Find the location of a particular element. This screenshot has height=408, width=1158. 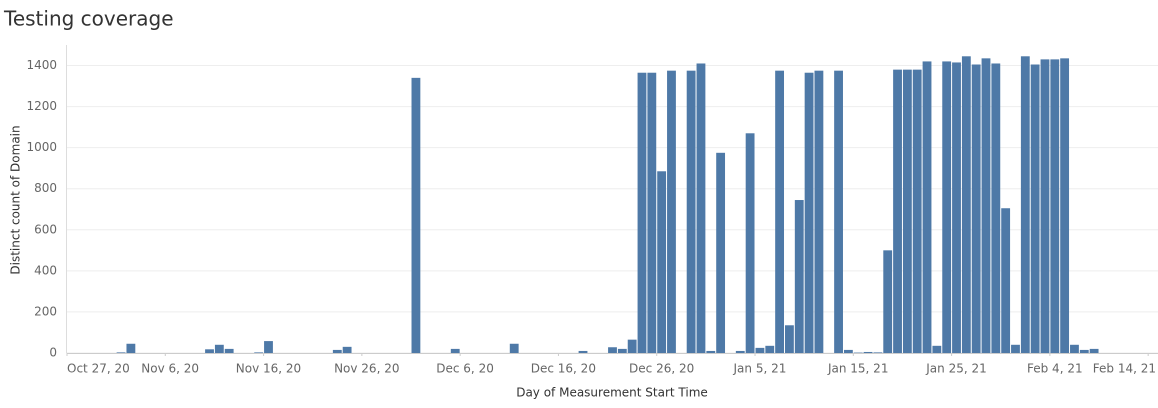

x-tick-label: Oct 27, 20 is located at coordinates (98, 369).